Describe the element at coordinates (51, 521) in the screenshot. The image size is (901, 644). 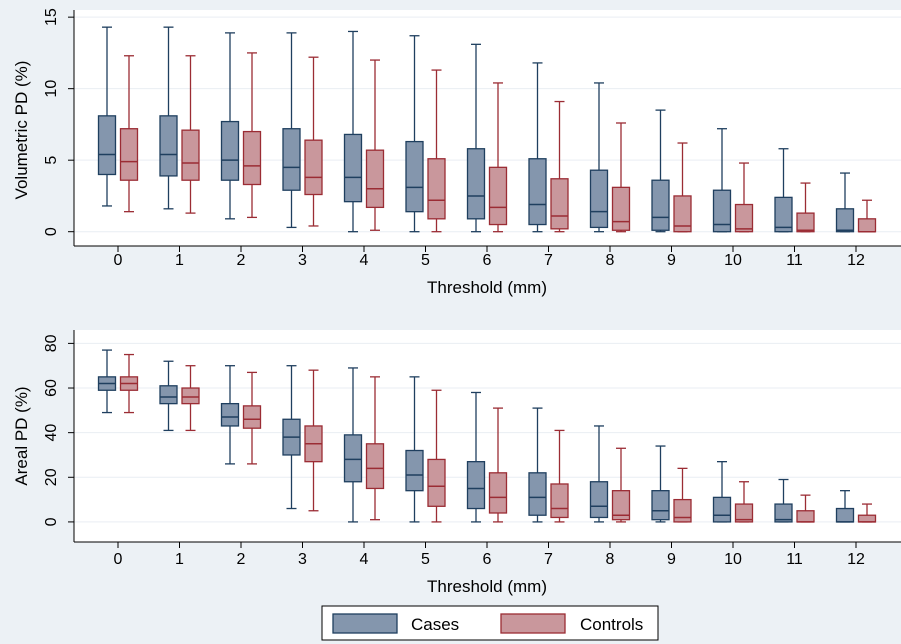
I see `areal-y-tick-label-0: 0` at that location.